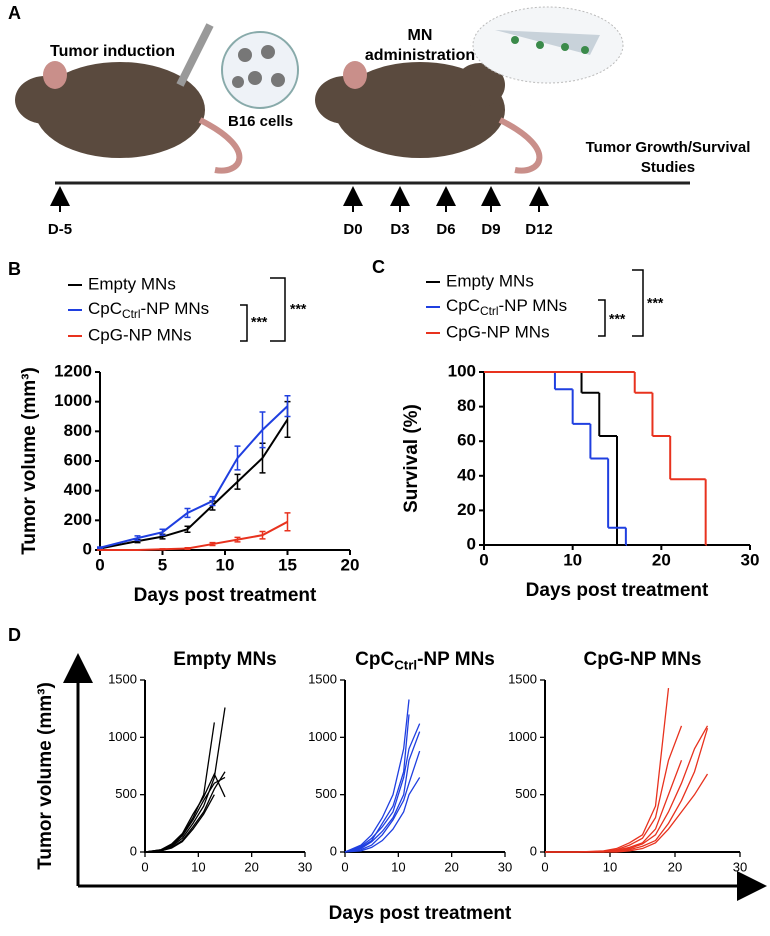 The height and width of the screenshot is (936, 770). I want to click on y-tick-label: 80, so click(466, 405).